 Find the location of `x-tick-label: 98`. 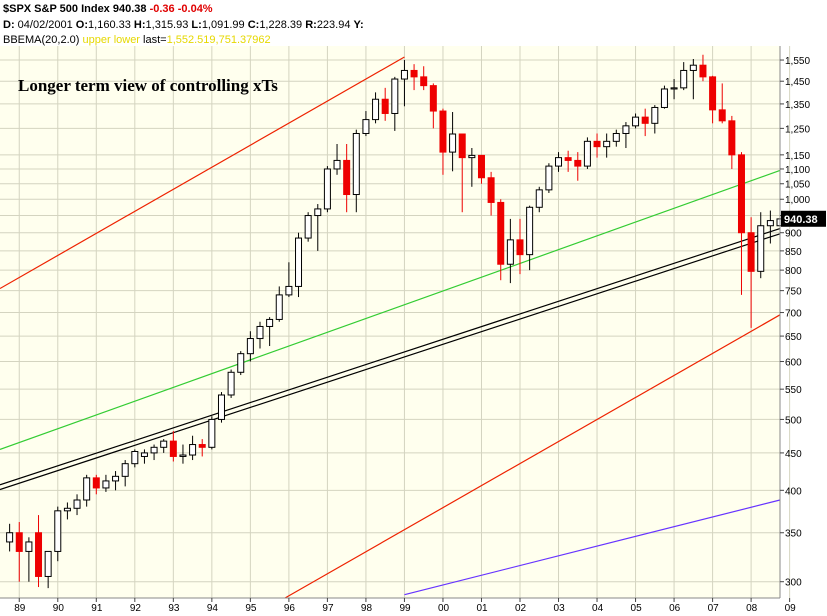

x-tick-label: 98 is located at coordinates (367, 608).